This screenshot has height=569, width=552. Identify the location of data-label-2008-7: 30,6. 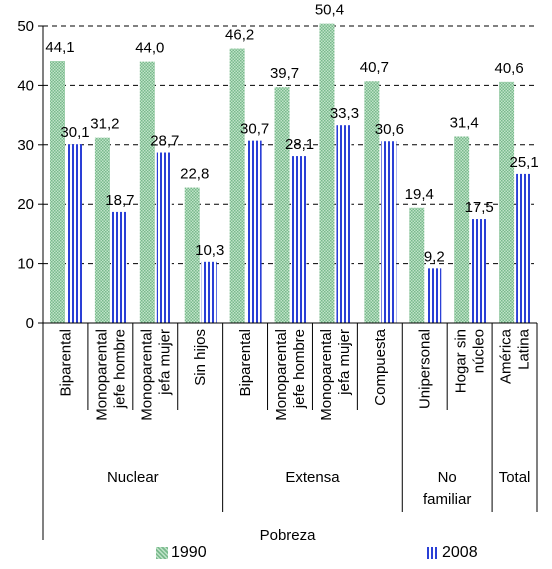
(389, 129).